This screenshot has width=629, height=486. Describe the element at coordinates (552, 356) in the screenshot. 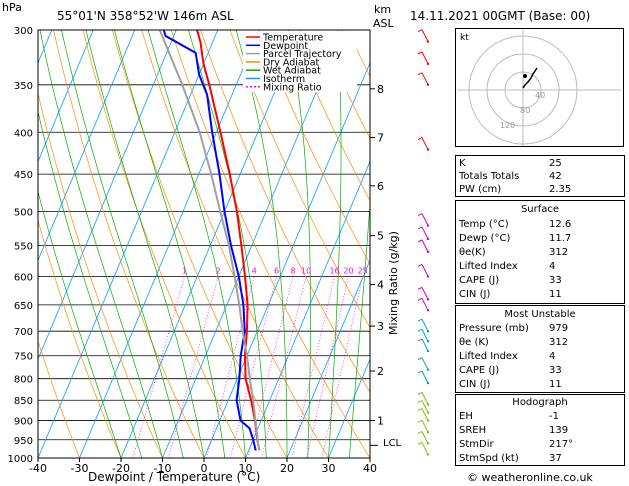

I see `mu-li-value: 4` at that location.